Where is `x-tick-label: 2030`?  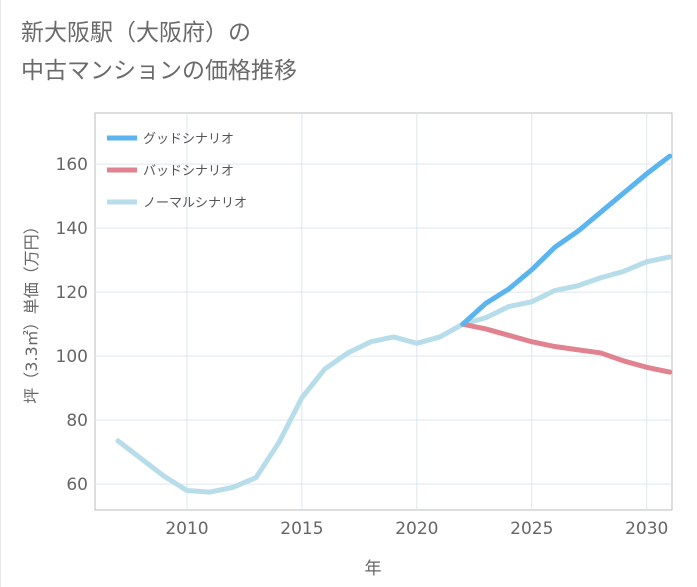 x-tick-label: 2030 is located at coordinates (646, 529).